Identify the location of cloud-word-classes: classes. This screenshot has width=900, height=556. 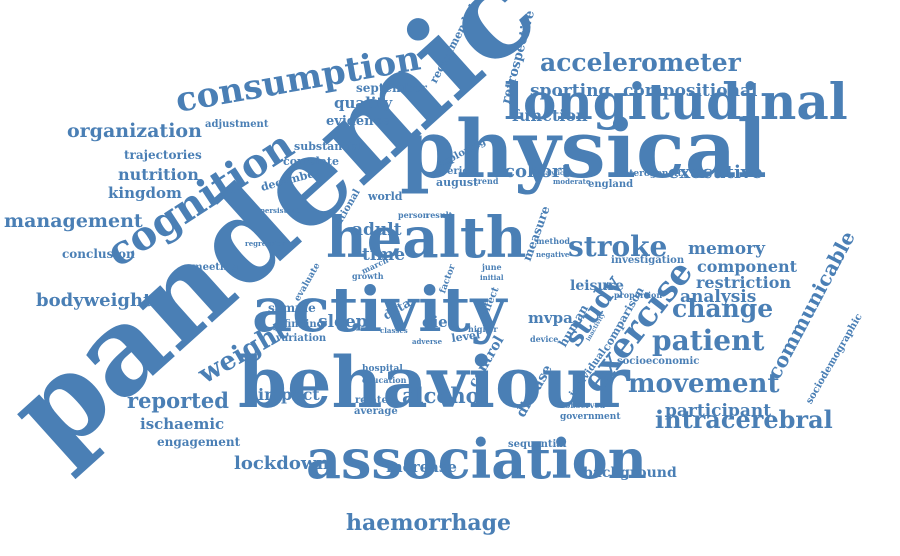
(394, 331).